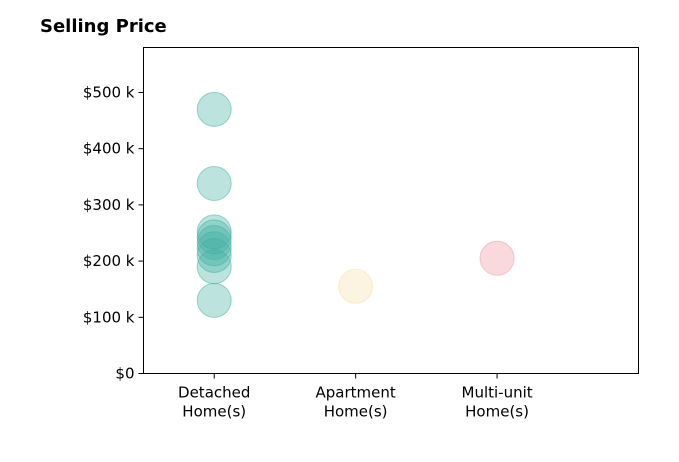  I want to click on y-tick-label: $500 k, so click(109, 92).